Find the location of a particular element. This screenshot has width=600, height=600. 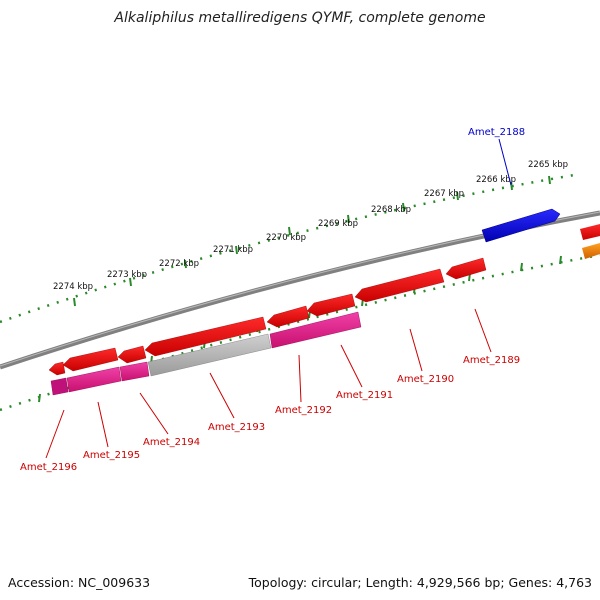

feature-block-grey is located at coordinates (209, 355).